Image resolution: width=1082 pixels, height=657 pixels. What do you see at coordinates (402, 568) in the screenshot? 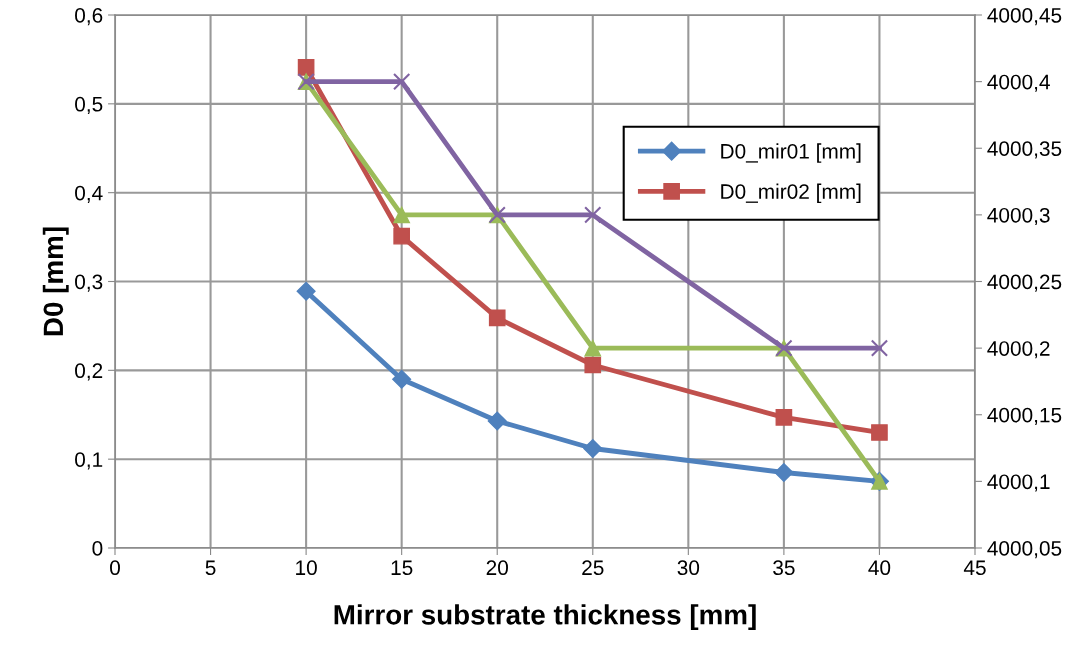
I see `x-tick-label: 15` at bounding box center [402, 568].